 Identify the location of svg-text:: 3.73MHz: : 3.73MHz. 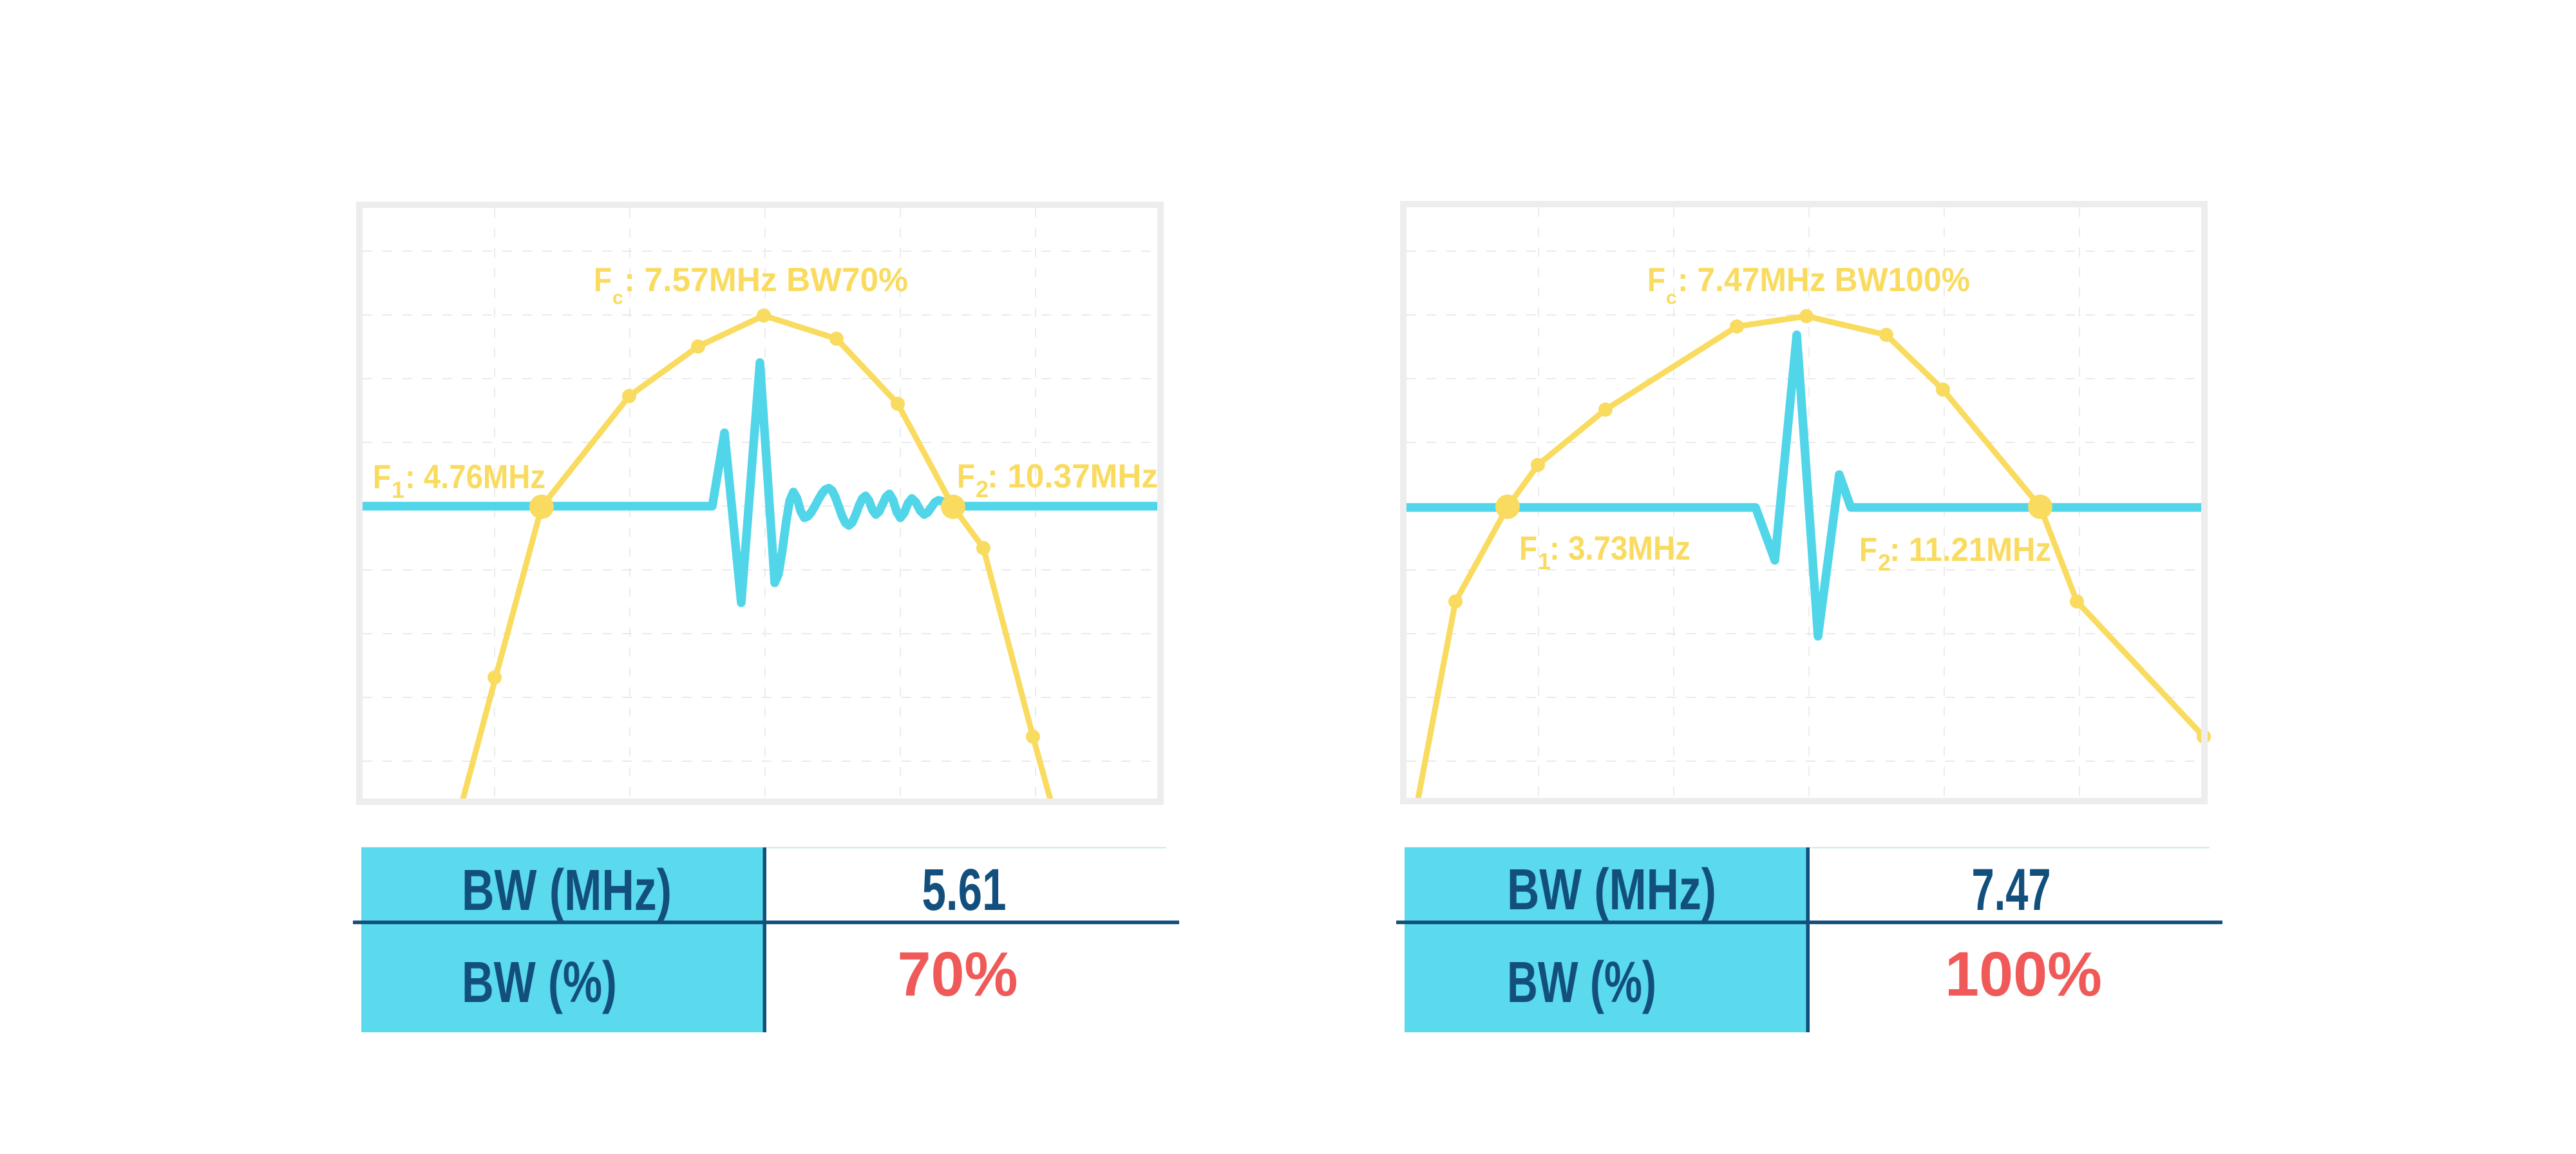
(1620, 548).